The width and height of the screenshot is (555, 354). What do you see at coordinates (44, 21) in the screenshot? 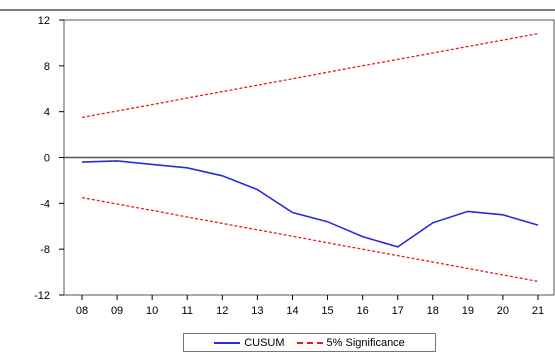
I see `y-tick-label: 12` at bounding box center [44, 21].